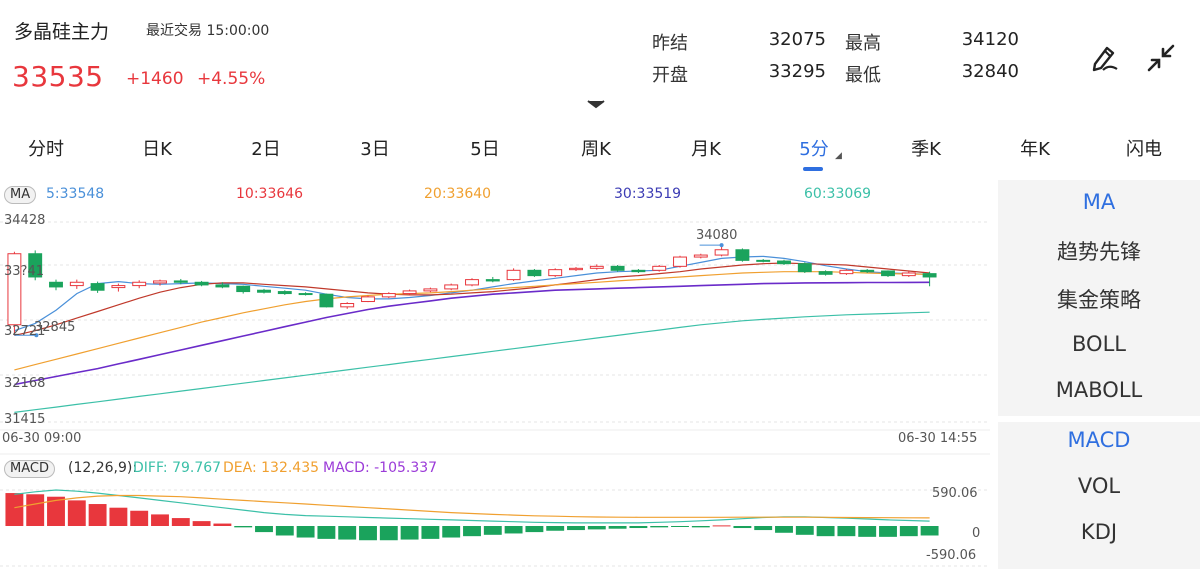 This screenshot has width=1200, height=569. Describe the element at coordinates (472, 506) in the screenshot. I see `macd-dea-line` at that location.